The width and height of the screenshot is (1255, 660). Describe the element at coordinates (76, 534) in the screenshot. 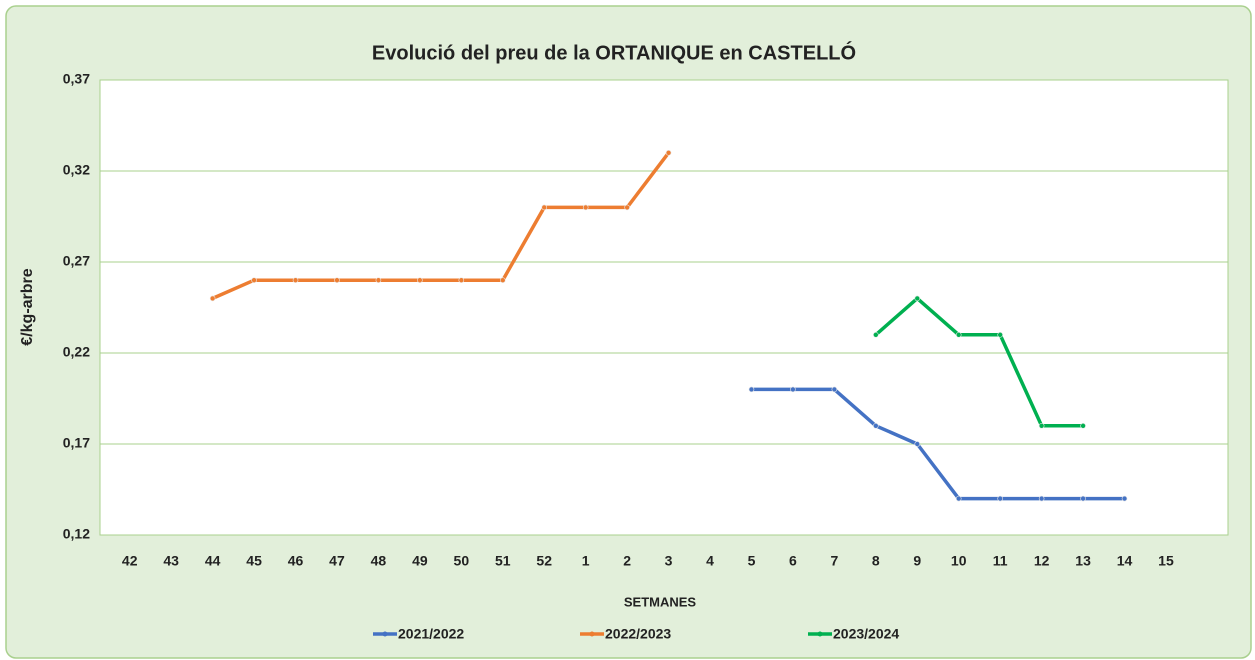

I see `y-tick-label: 0,12` at that location.